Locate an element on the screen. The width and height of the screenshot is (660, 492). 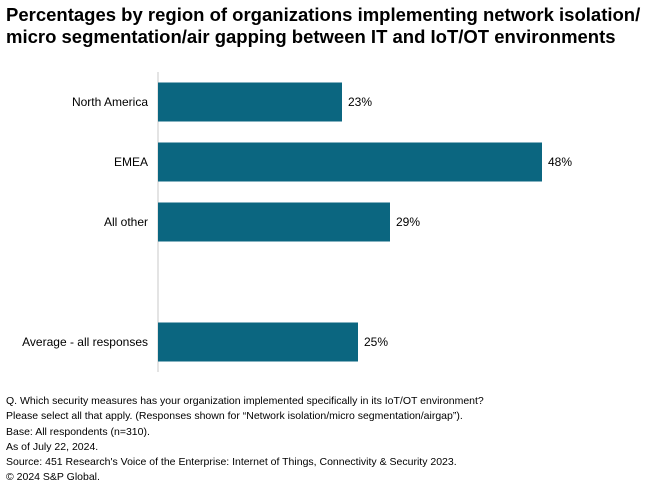
value-label-north-america: 23% is located at coordinates (360, 102).